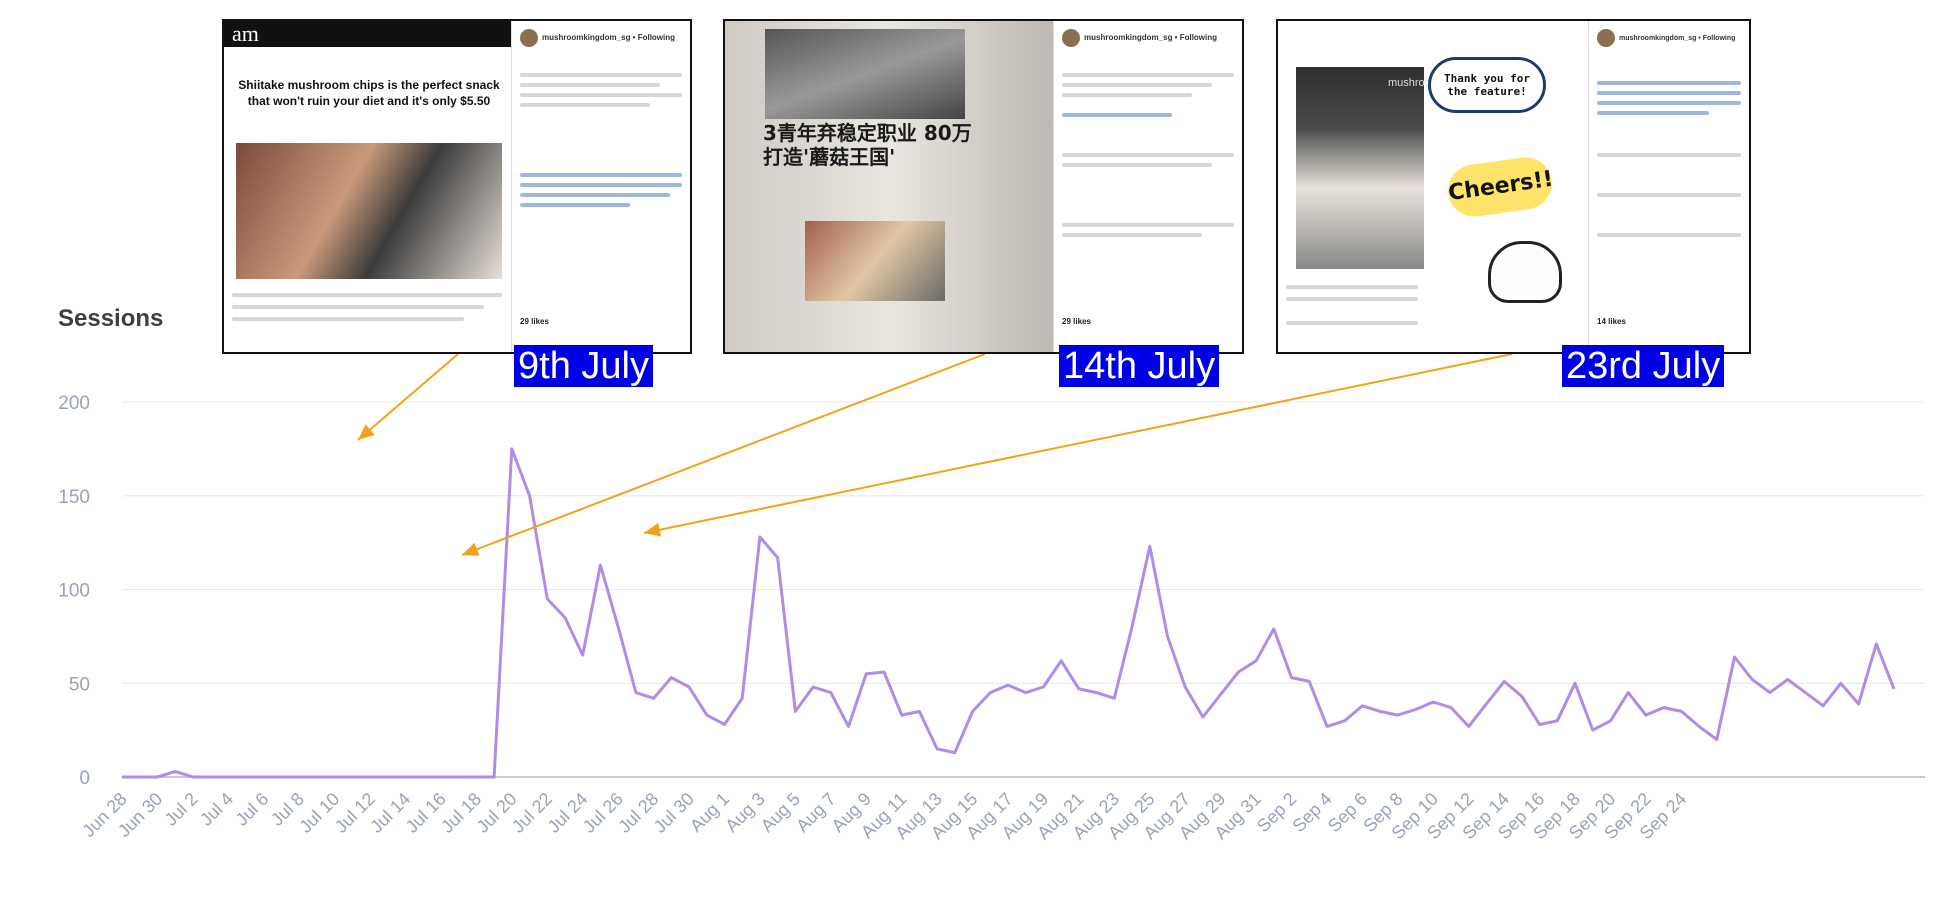 Image resolution: width=1949 pixels, height=923 pixels. I want to click on x-tick-label: Jul 10, so click(319, 813).